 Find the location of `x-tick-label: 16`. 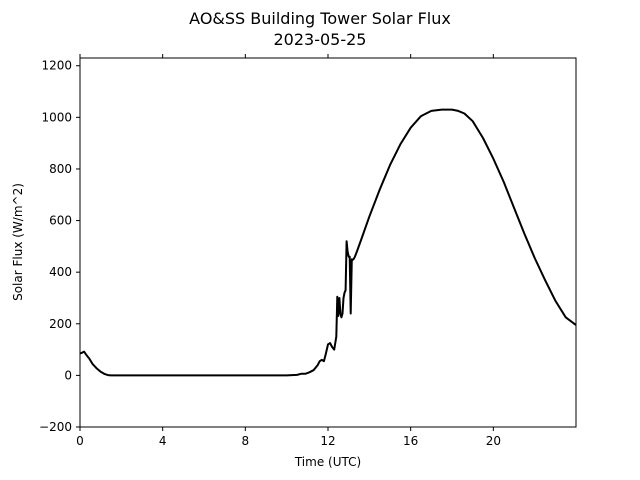

x-tick-label: 16 is located at coordinates (410, 441).